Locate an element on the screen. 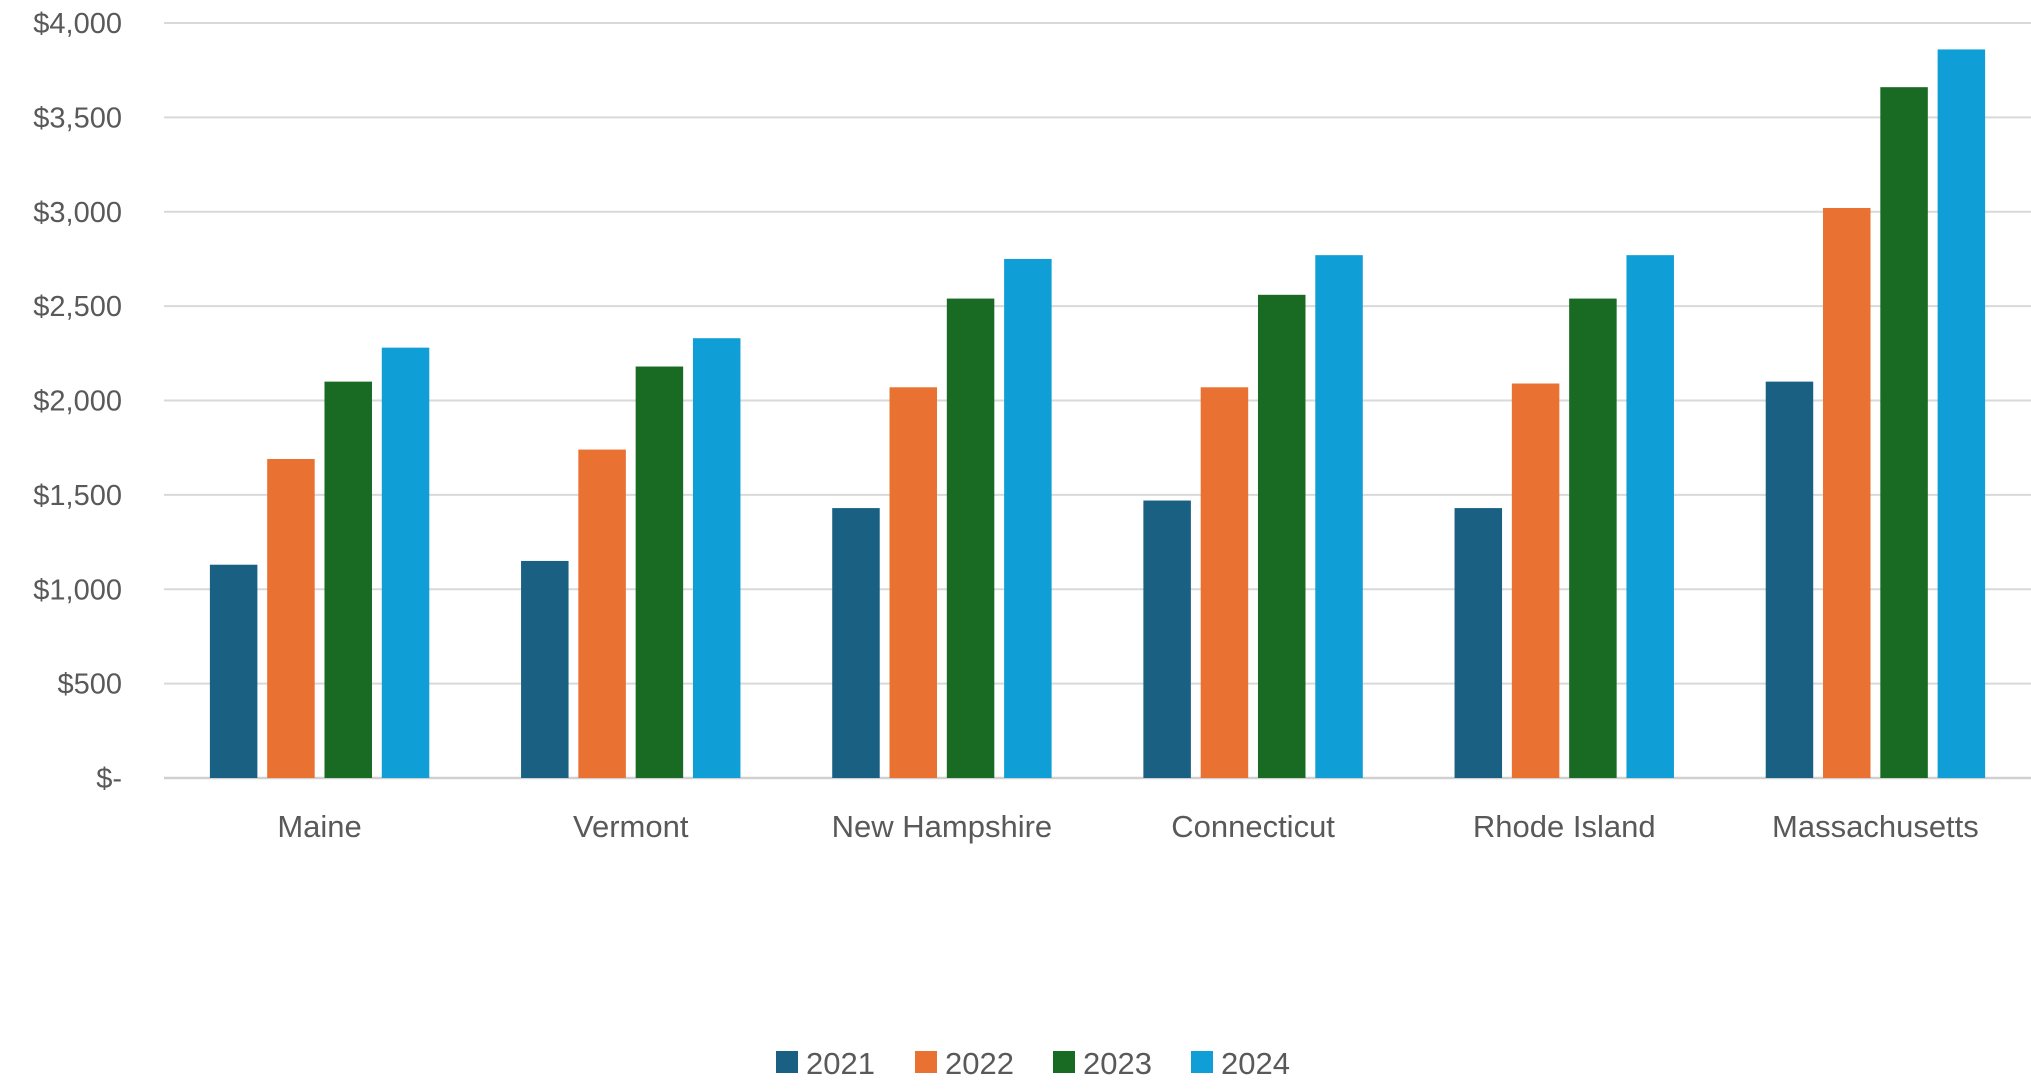 The image size is (2031, 1089). bar-2024-vermont is located at coordinates (716, 558).